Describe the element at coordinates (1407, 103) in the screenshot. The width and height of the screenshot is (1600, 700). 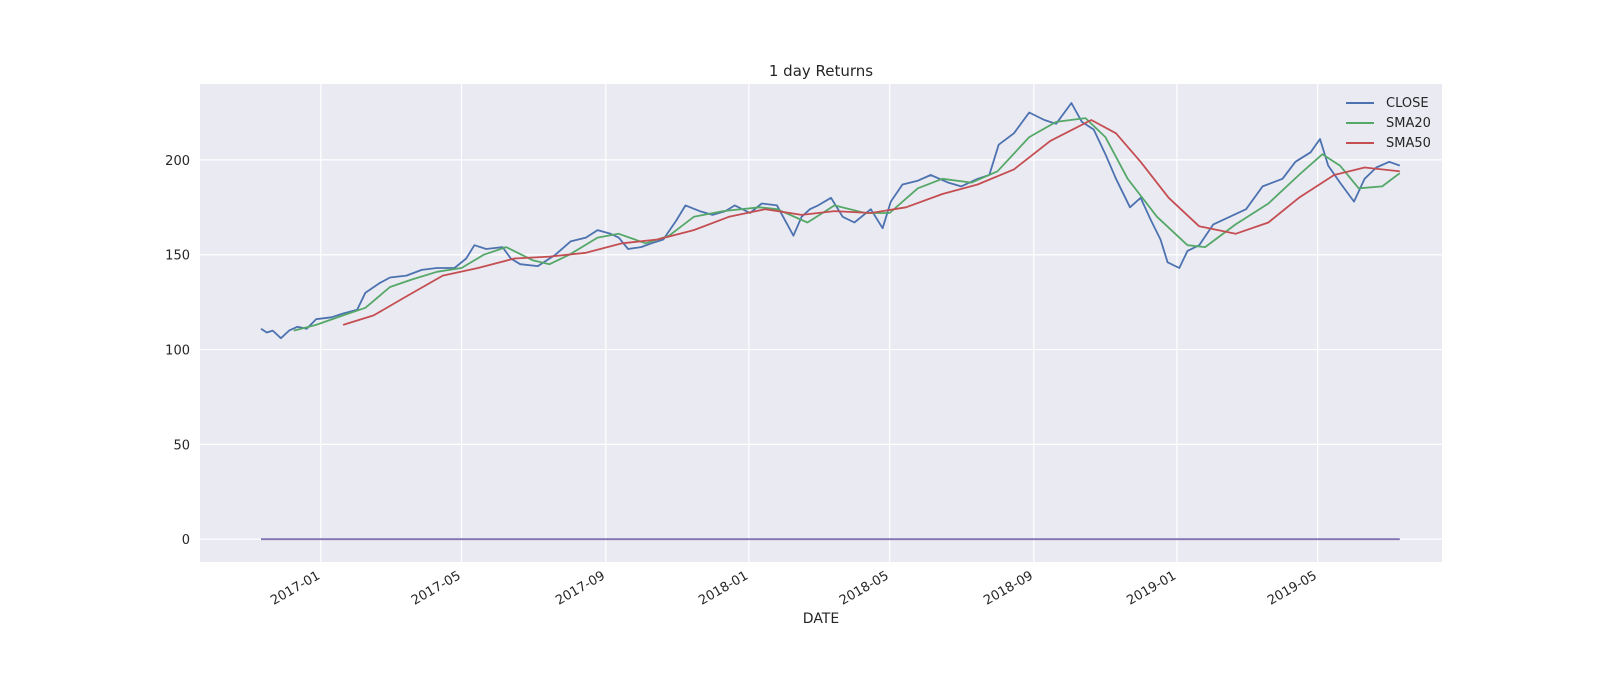
I see `legend-entry: CLOSE` at that location.